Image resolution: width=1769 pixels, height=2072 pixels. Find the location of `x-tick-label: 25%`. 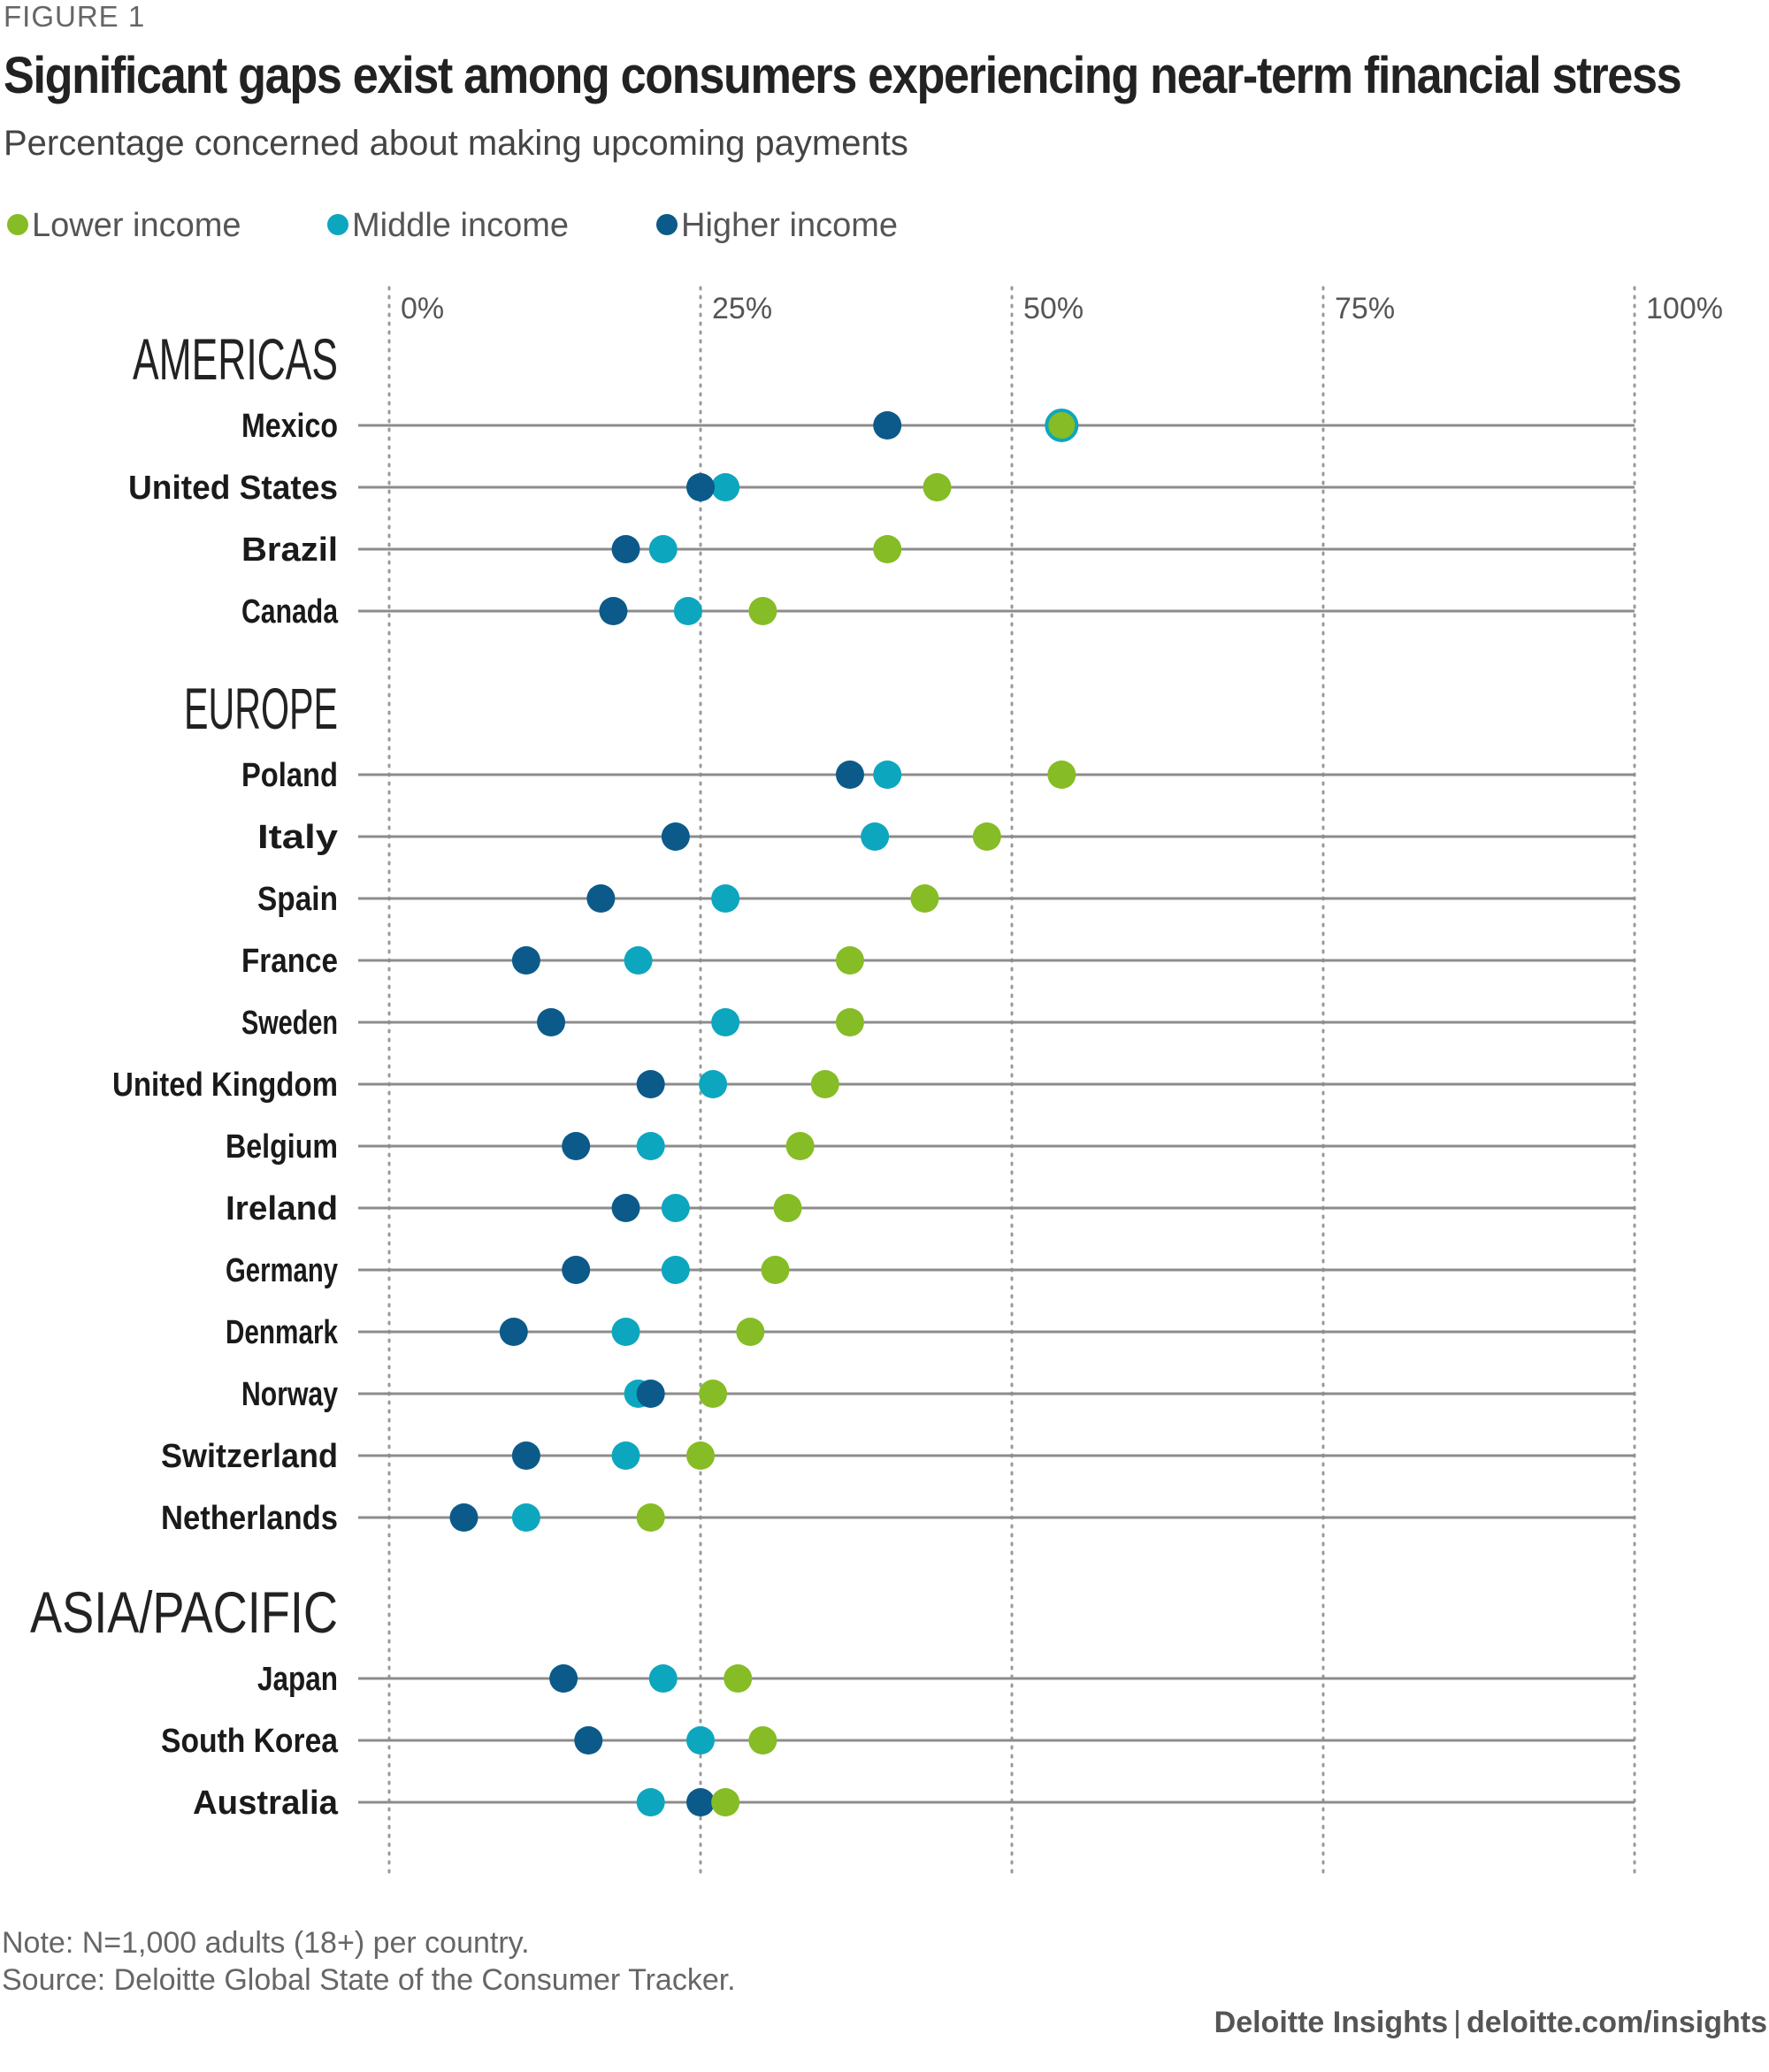

x-tick-label: 25% is located at coordinates (742, 309).